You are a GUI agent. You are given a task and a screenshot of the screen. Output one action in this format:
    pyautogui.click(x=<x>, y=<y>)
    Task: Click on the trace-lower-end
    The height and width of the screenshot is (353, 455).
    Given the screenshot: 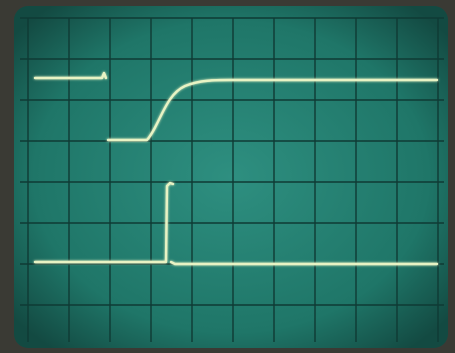 What is the action you would take?
    pyautogui.click(x=304, y=263)
    